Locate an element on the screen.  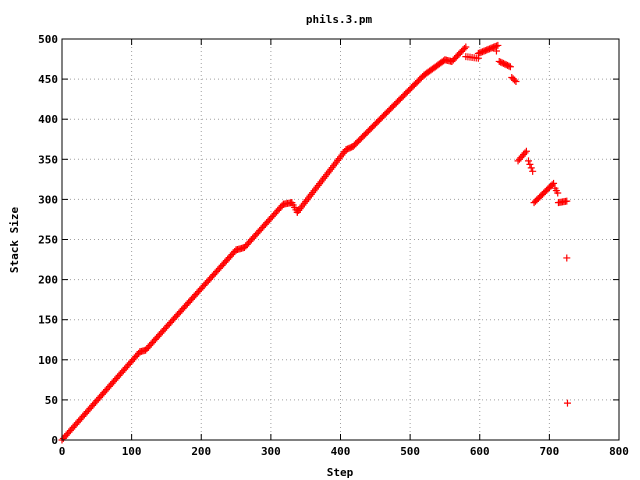
x-tick-label: 600 is located at coordinates (480, 451).